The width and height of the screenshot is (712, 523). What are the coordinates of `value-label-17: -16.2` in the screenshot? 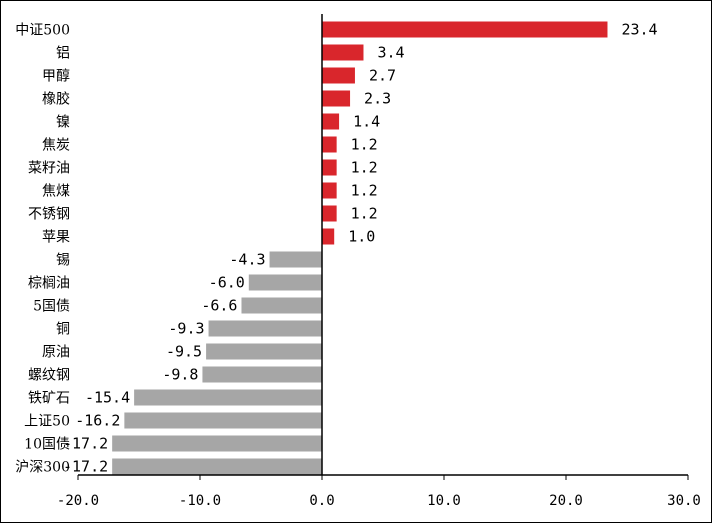 It's located at (97, 421).